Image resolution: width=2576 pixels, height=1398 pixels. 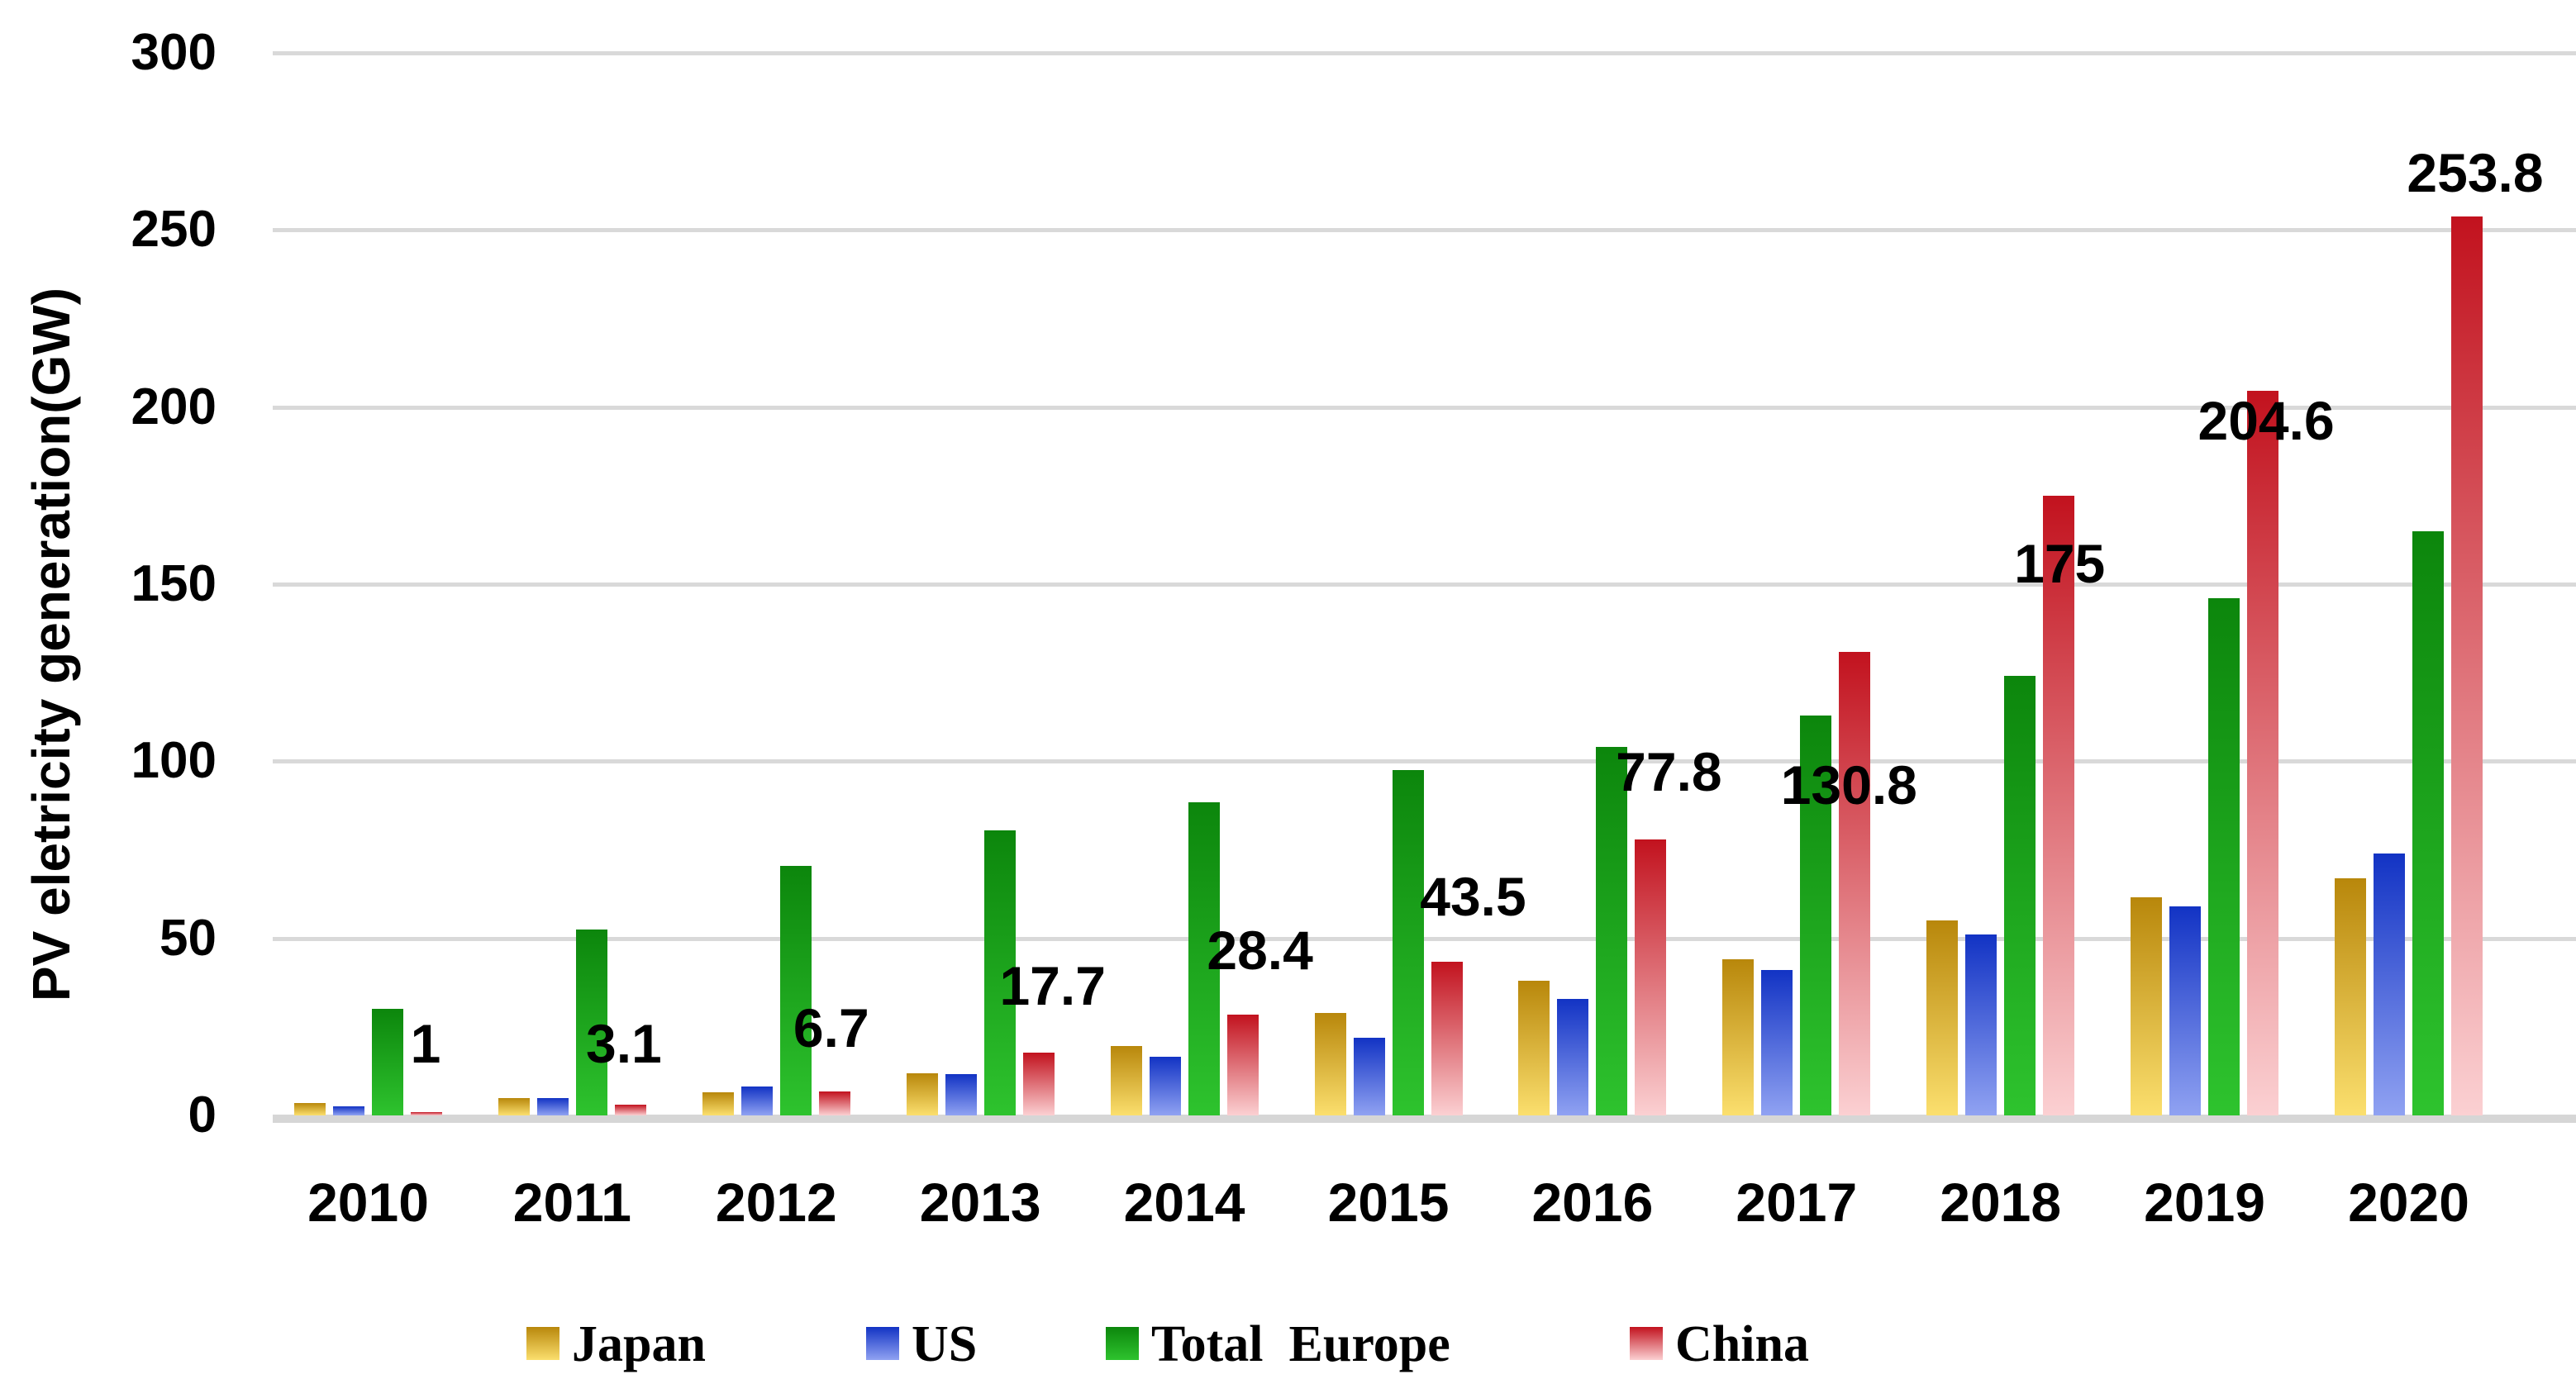 I want to click on data-label-china: 43.5, so click(x=1473, y=896).